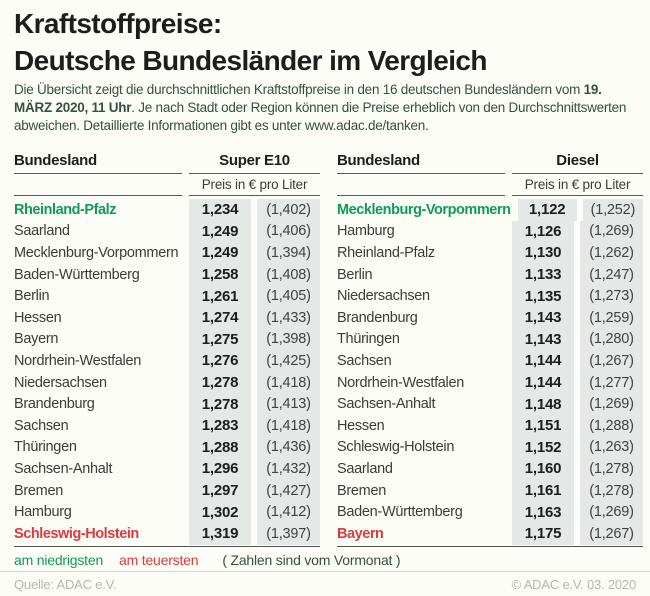 This screenshot has width=650, height=596. What do you see at coordinates (311, 560) in the screenshot?
I see `legend-note: ( Zahlen sind vom Vormonat )` at bounding box center [311, 560].